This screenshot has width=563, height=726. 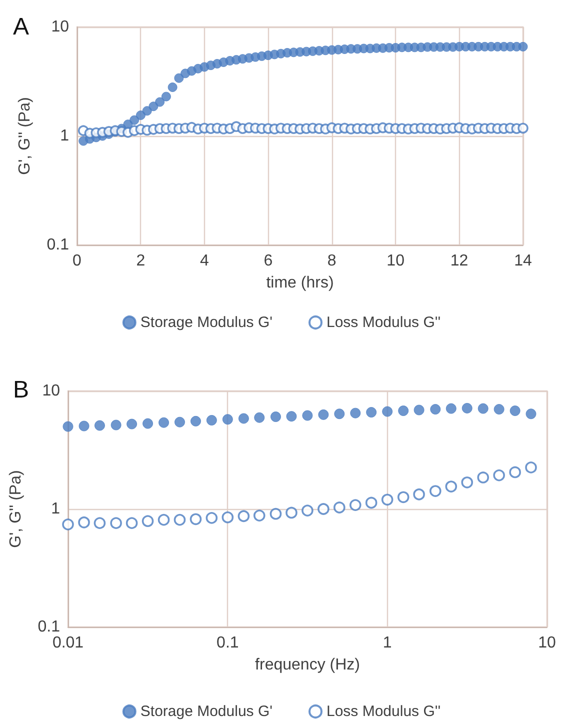 I want to click on x-tick-label: 2, so click(x=141, y=261).